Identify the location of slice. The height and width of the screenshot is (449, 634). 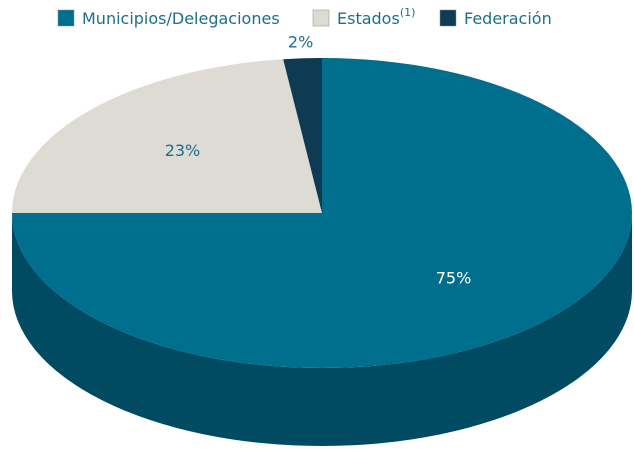
(302, 135).